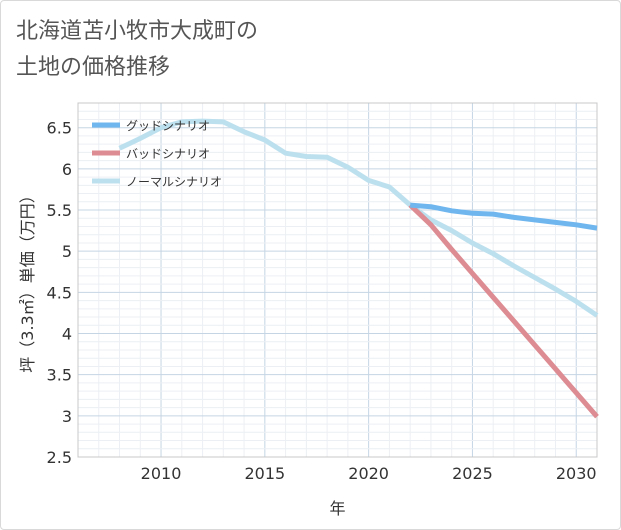  What do you see at coordinates (67, 334) in the screenshot?
I see `y-tick-label: 4` at bounding box center [67, 334].